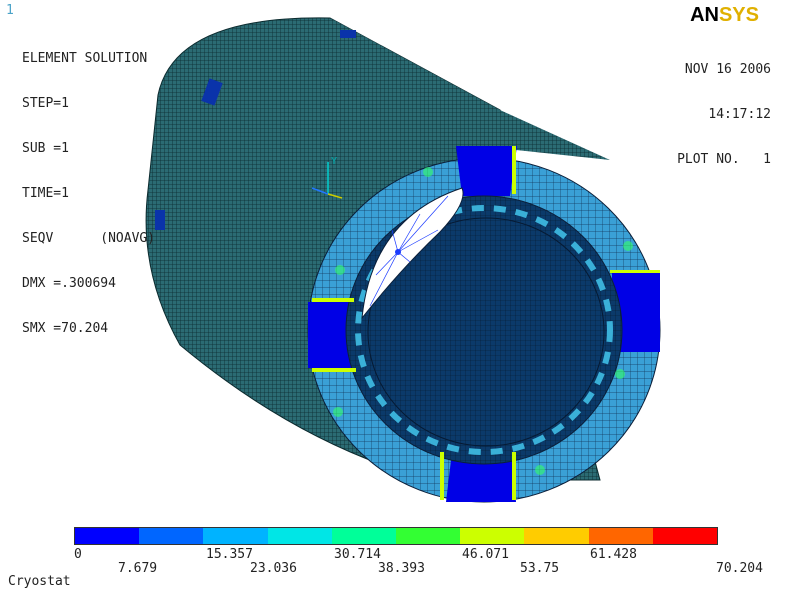 This screenshot has height=597, width=793. Describe the element at coordinates (540, 568) in the screenshot. I see `legend-tick-lower-3: 53.75` at that location.